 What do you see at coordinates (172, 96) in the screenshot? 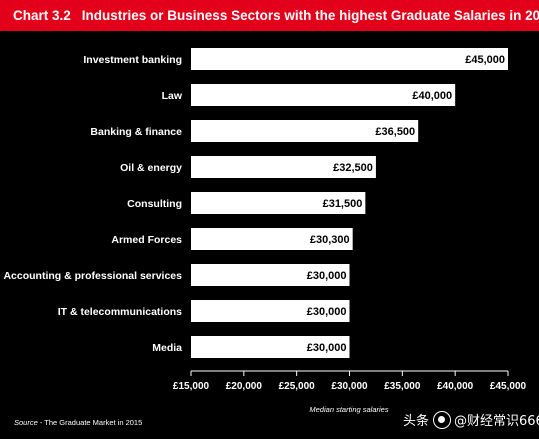
I see `category-label: Law` at bounding box center [172, 96].